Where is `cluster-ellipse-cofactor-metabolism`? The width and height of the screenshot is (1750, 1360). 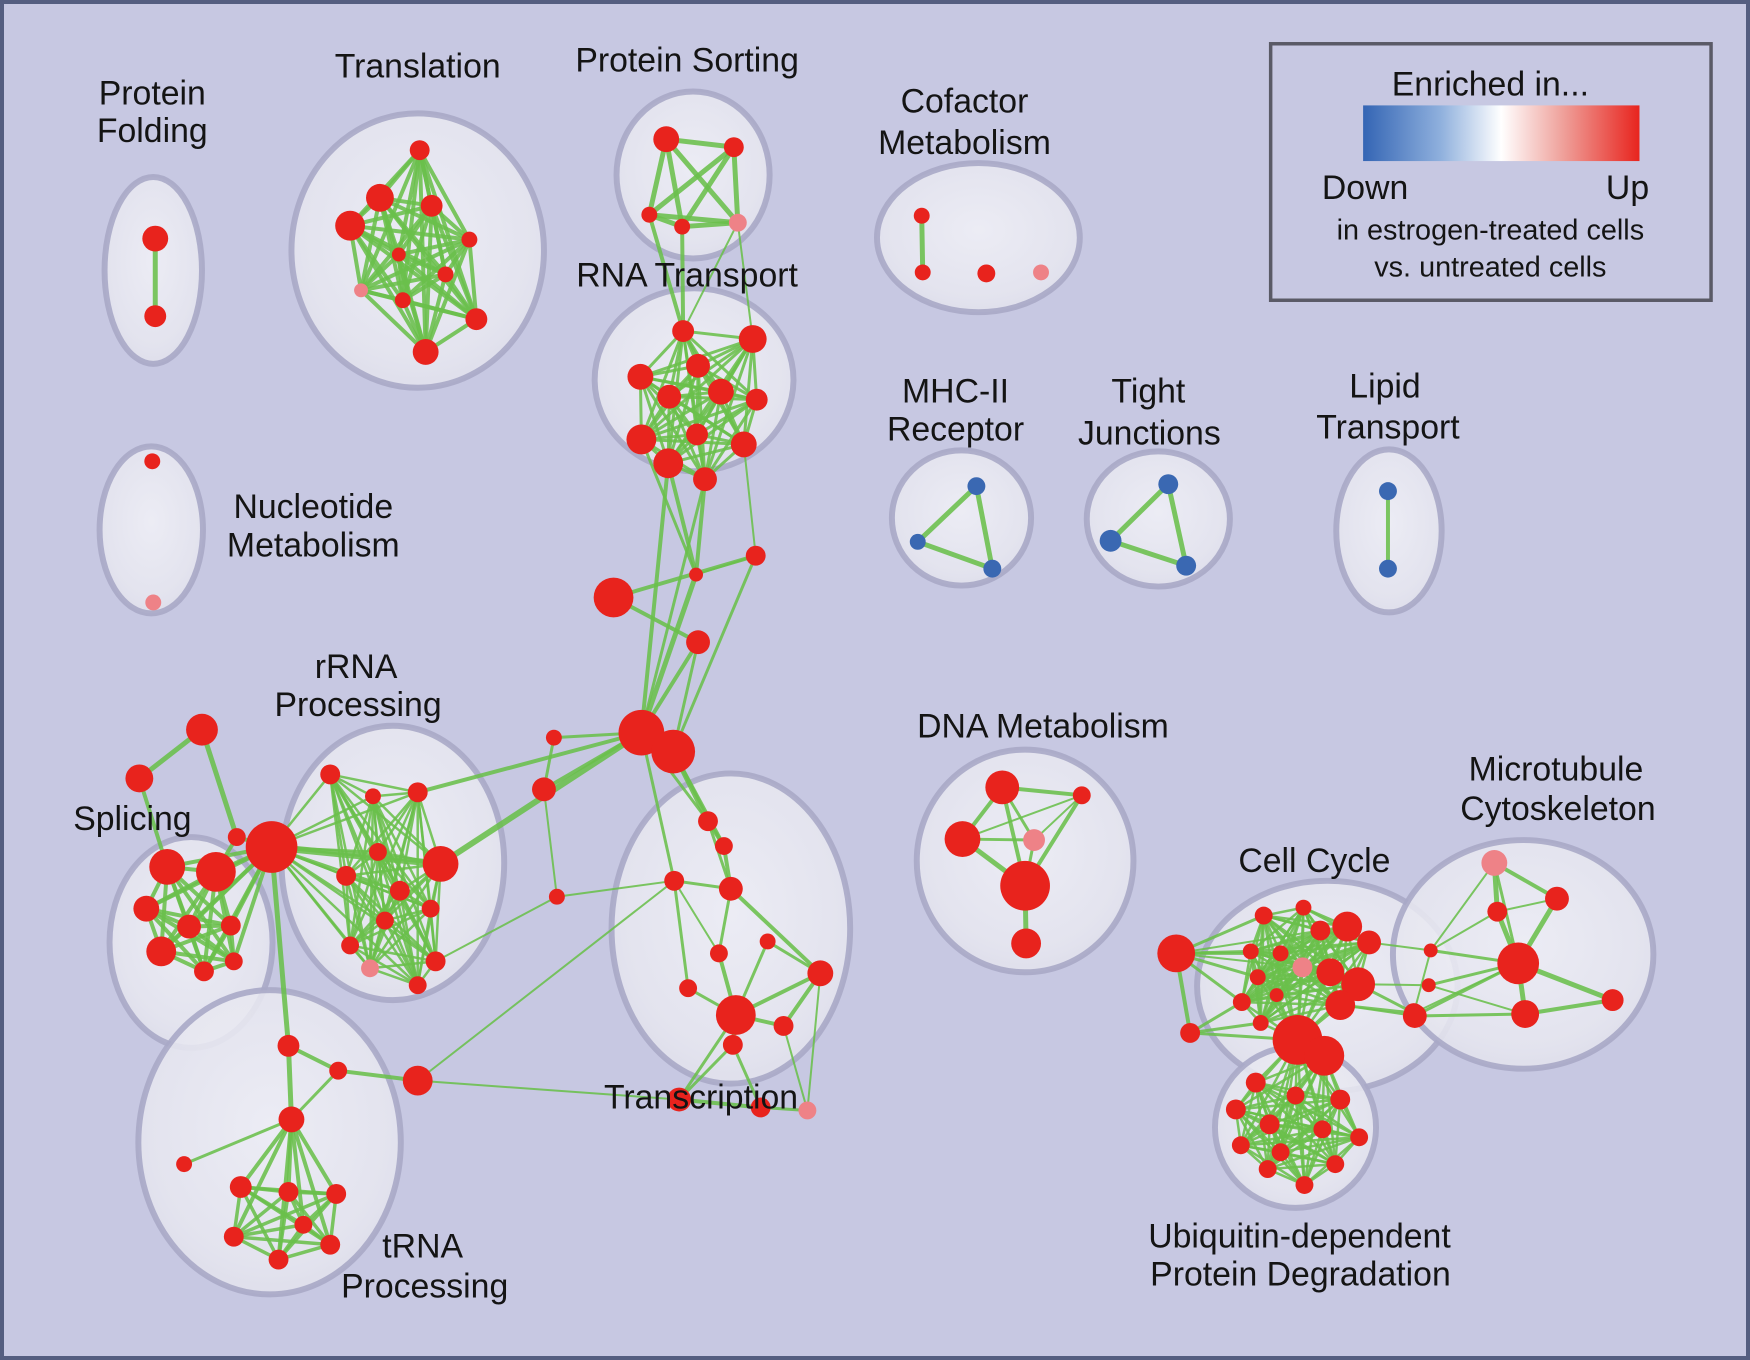
cluster-ellipse-cofactor-metabolism is located at coordinates (978, 238).